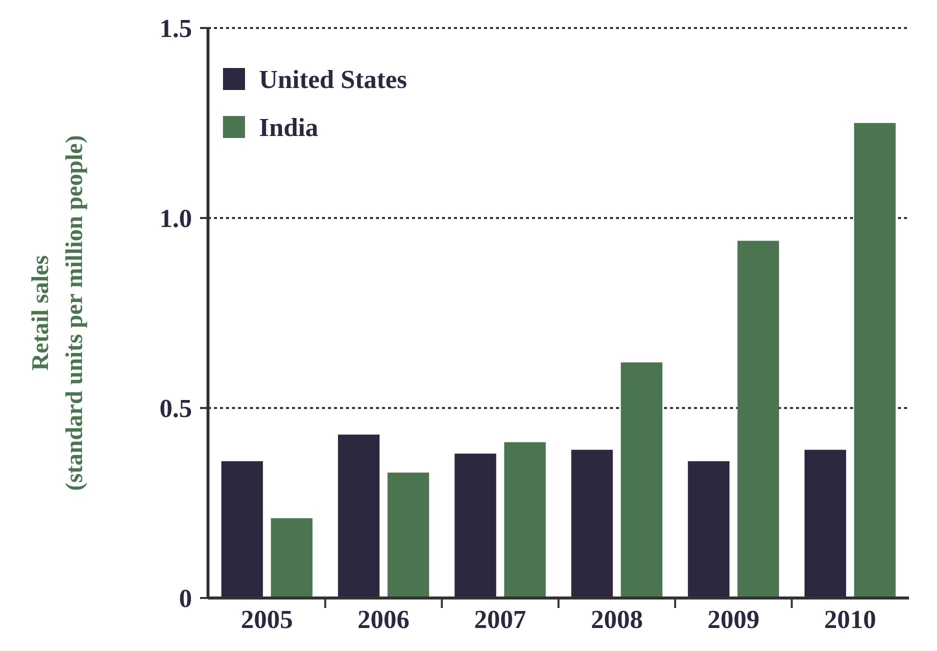  What do you see at coordinates (850, 619) in the screenshot?
I see `x-tick-label: 2010` at bounding box center [850, 619].